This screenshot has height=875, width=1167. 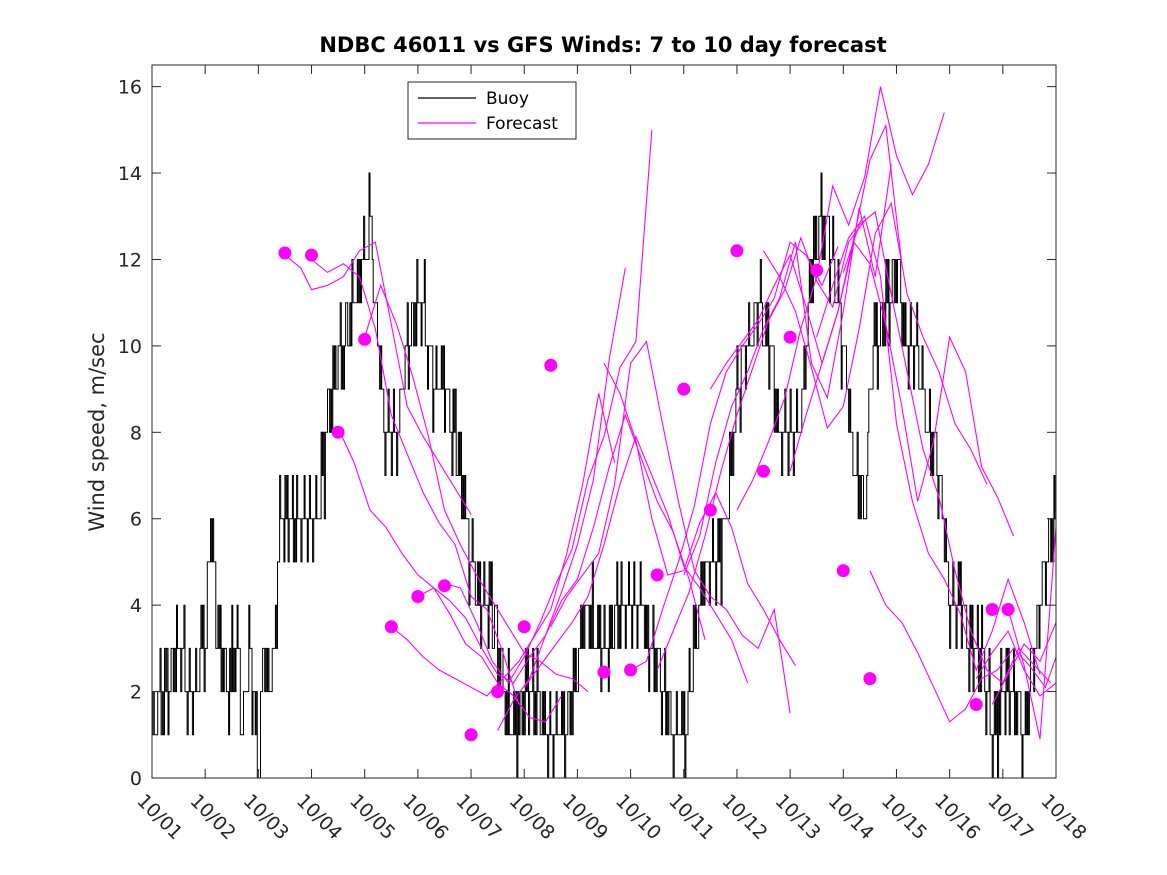 I want to click on y-tick-label: 0, so click(x=136, y=779).